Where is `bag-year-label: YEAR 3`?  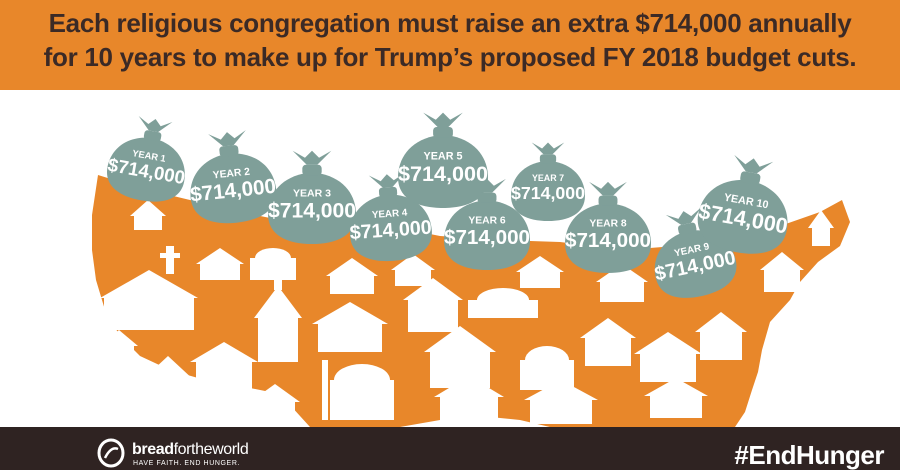
bag-year-label: YEAR 3 is located at coordinates (312, 193).